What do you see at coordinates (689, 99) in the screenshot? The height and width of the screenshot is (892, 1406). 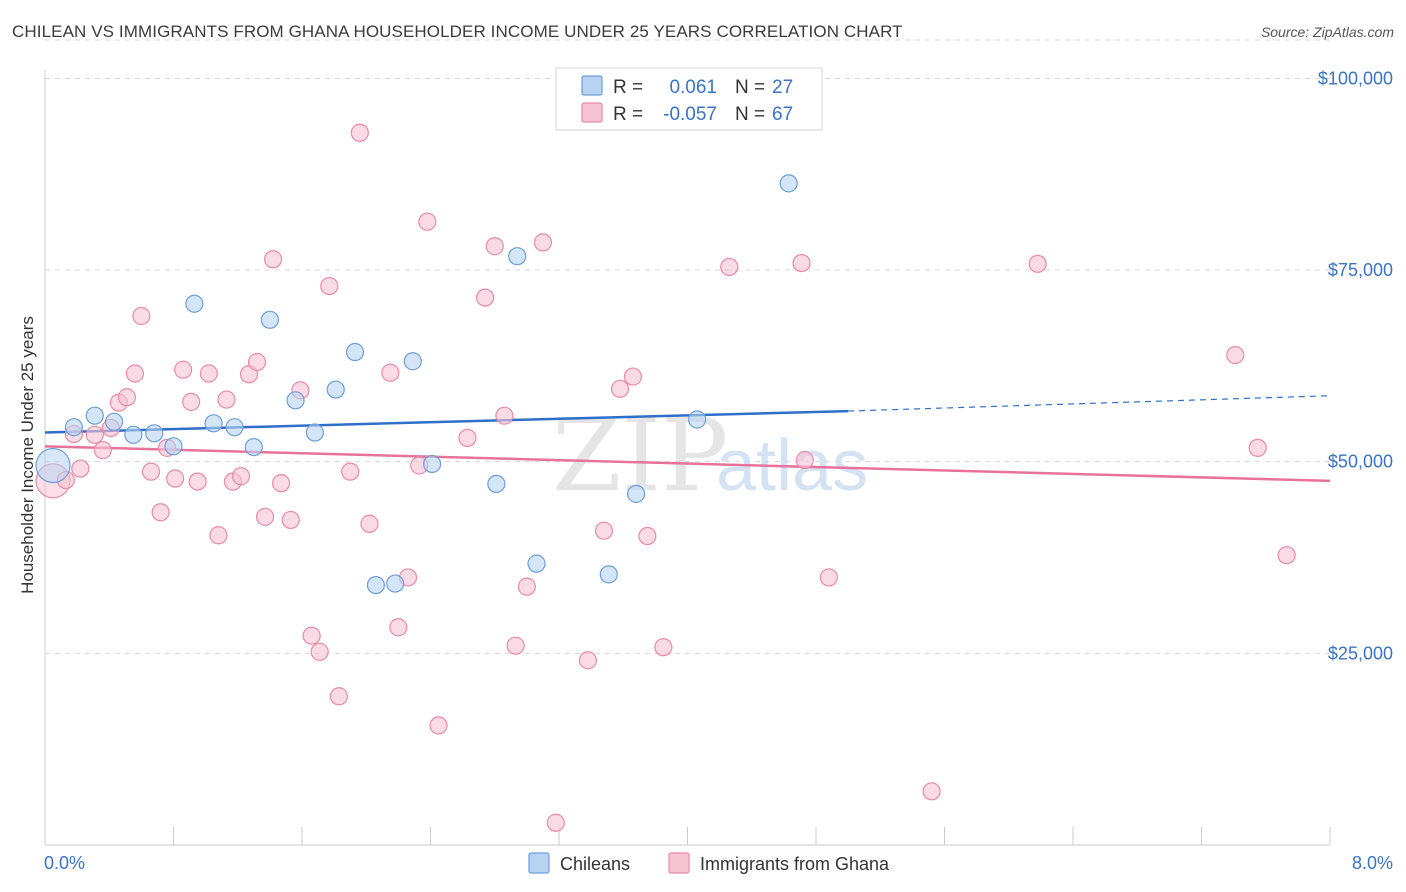 I see `correlation-legend: R = 0.061 N = 27 R = -0.057 N = 67` at bounding box center [689, 99].